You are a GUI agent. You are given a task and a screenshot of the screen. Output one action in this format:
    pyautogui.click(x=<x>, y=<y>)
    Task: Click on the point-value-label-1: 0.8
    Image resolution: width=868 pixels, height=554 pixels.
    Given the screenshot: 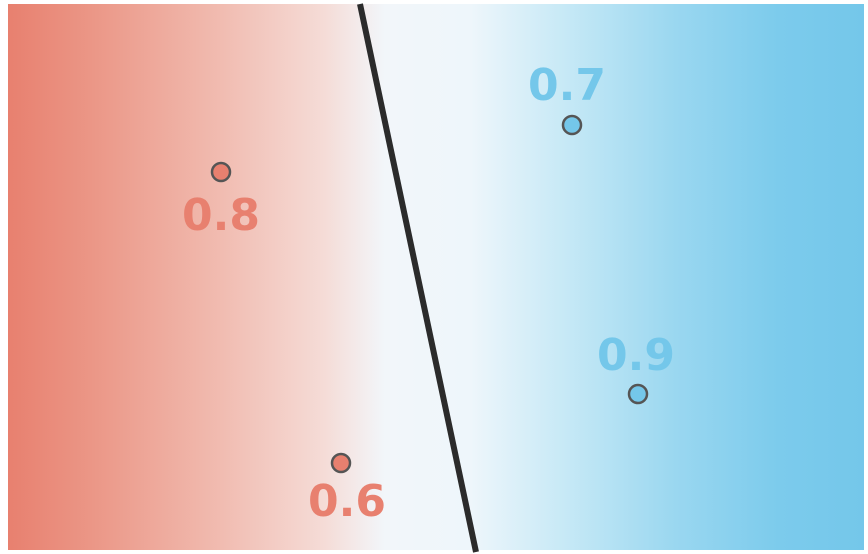 What is the action you would take?
    pyautogui.click(x=221, y=215)
    